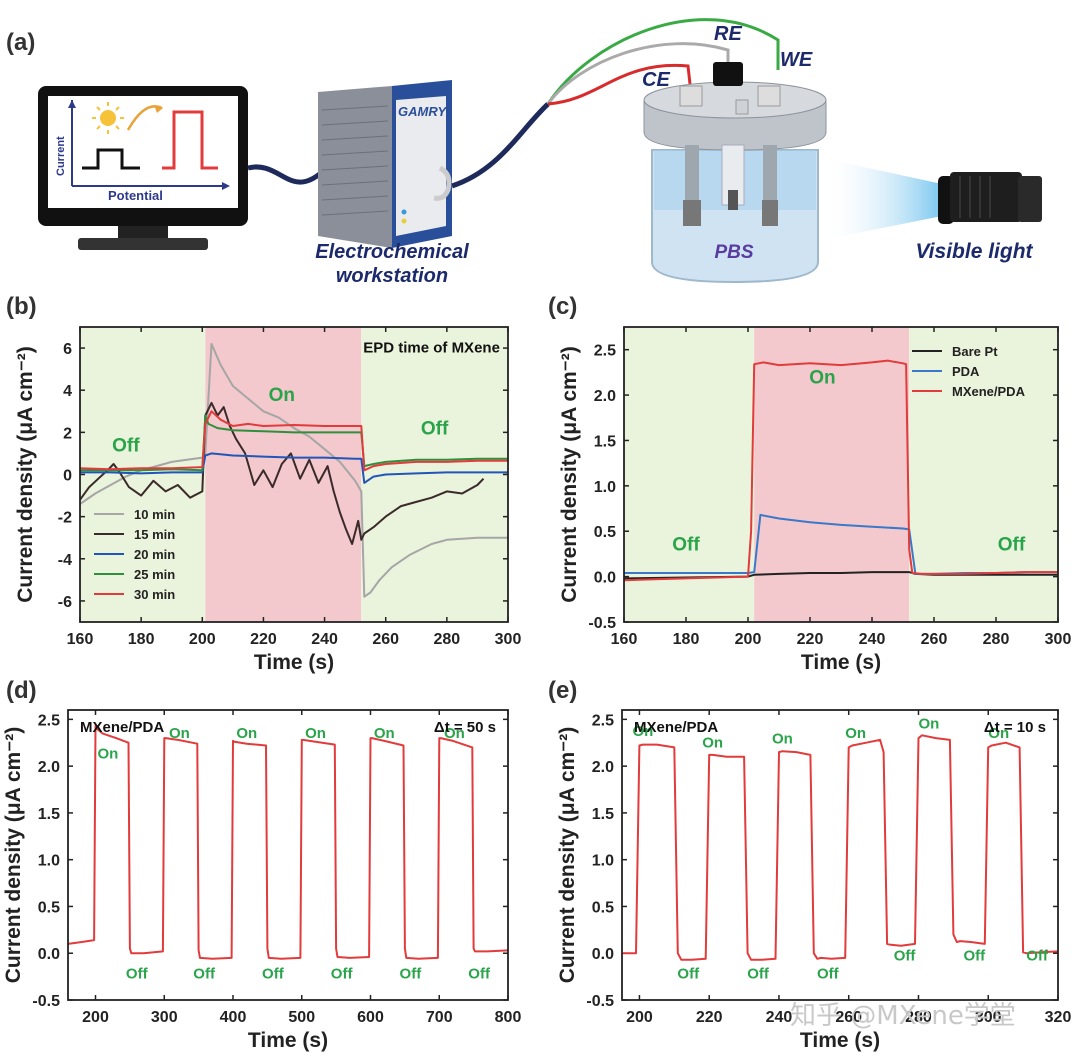  I want to click on series-line-25-min, so click(294, 443).